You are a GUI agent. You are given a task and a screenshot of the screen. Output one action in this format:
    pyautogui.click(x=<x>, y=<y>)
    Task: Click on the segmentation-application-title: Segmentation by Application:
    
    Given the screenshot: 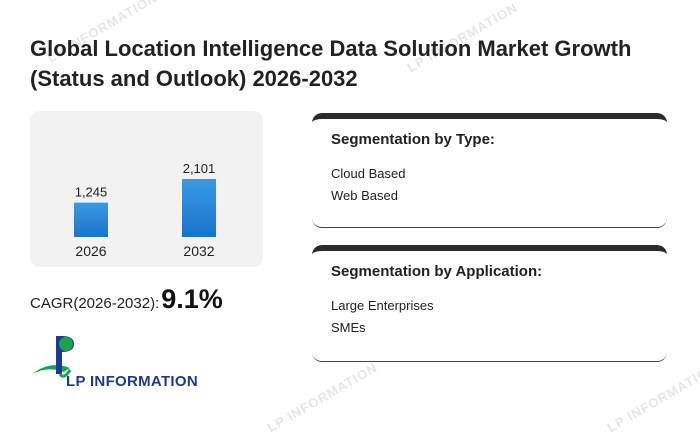 What is the action you would take?
    pyautogui.click(x=437, y=271)
    